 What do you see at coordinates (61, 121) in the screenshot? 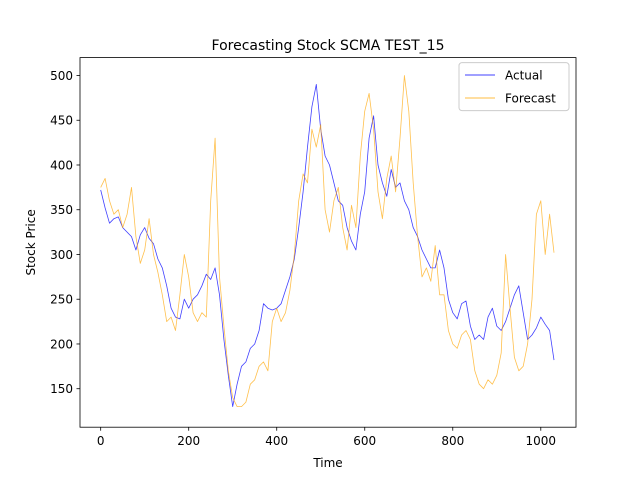
I see `y-tick-label: 450` at bounding box center [61, 121].